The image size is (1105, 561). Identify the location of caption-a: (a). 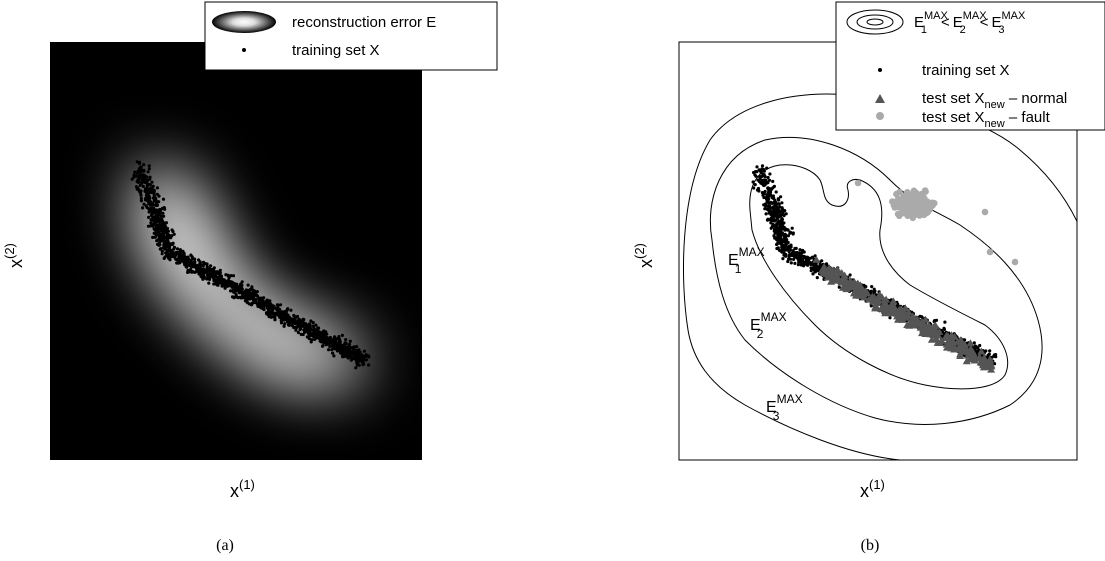
(225, 545).